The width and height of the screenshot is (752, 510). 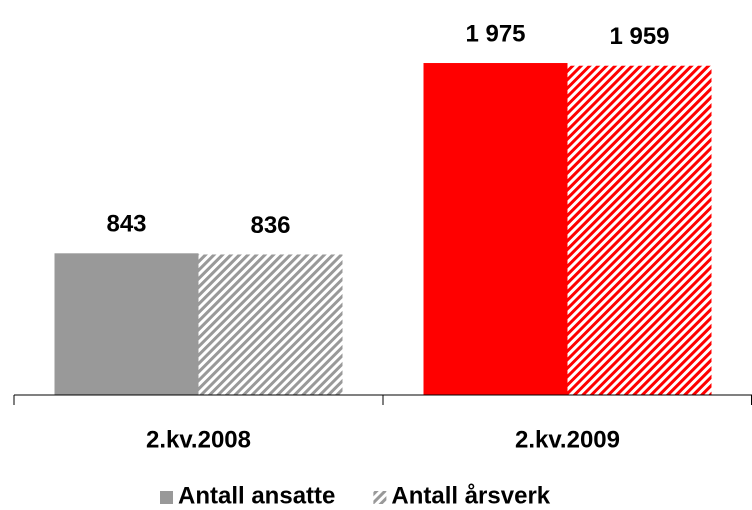 What do you see at coordinates (256, 495) in the screenshot?
I see `legend-label: Antall ansatte` at bounding box center [256, 495].